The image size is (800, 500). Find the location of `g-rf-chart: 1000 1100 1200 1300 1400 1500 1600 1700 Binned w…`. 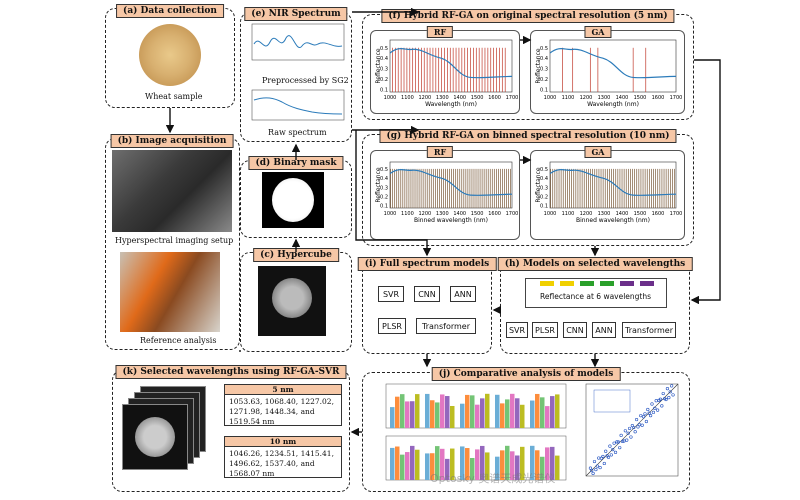

g-rf-chart: 1000 1100 1200 1300 1400 1500 1600 1700 Binned w… is located at coordinates (446, 192).